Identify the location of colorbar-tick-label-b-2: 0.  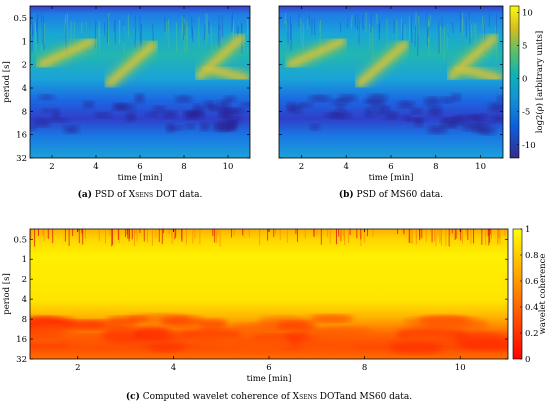
(524, 80).